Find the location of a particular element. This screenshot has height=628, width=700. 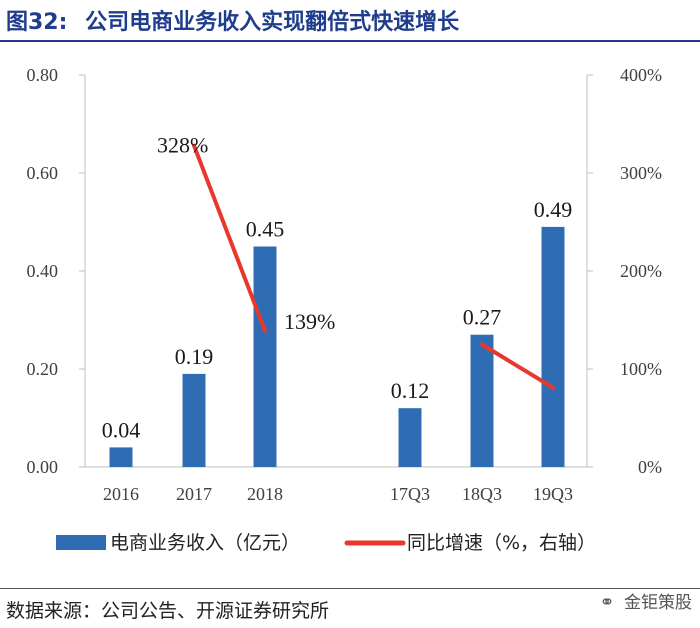

bar-value-label: 0.45 is located at coordinates (265, 229).